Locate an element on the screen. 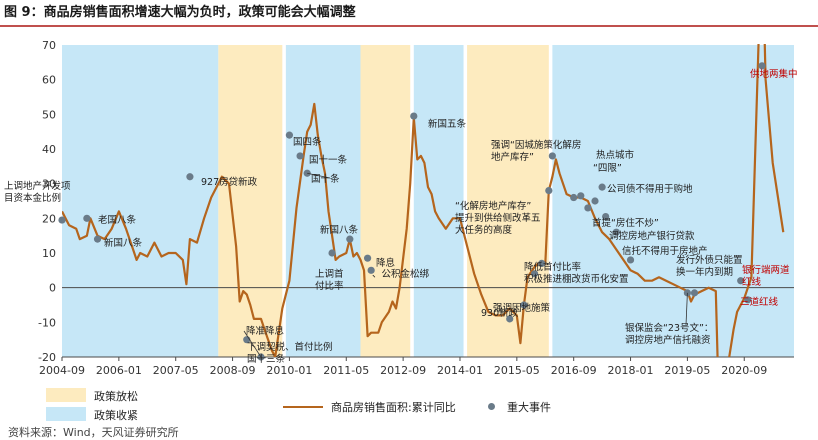  event-label-line: 信托不得用于房地产 is located at coordinates (665, 251).